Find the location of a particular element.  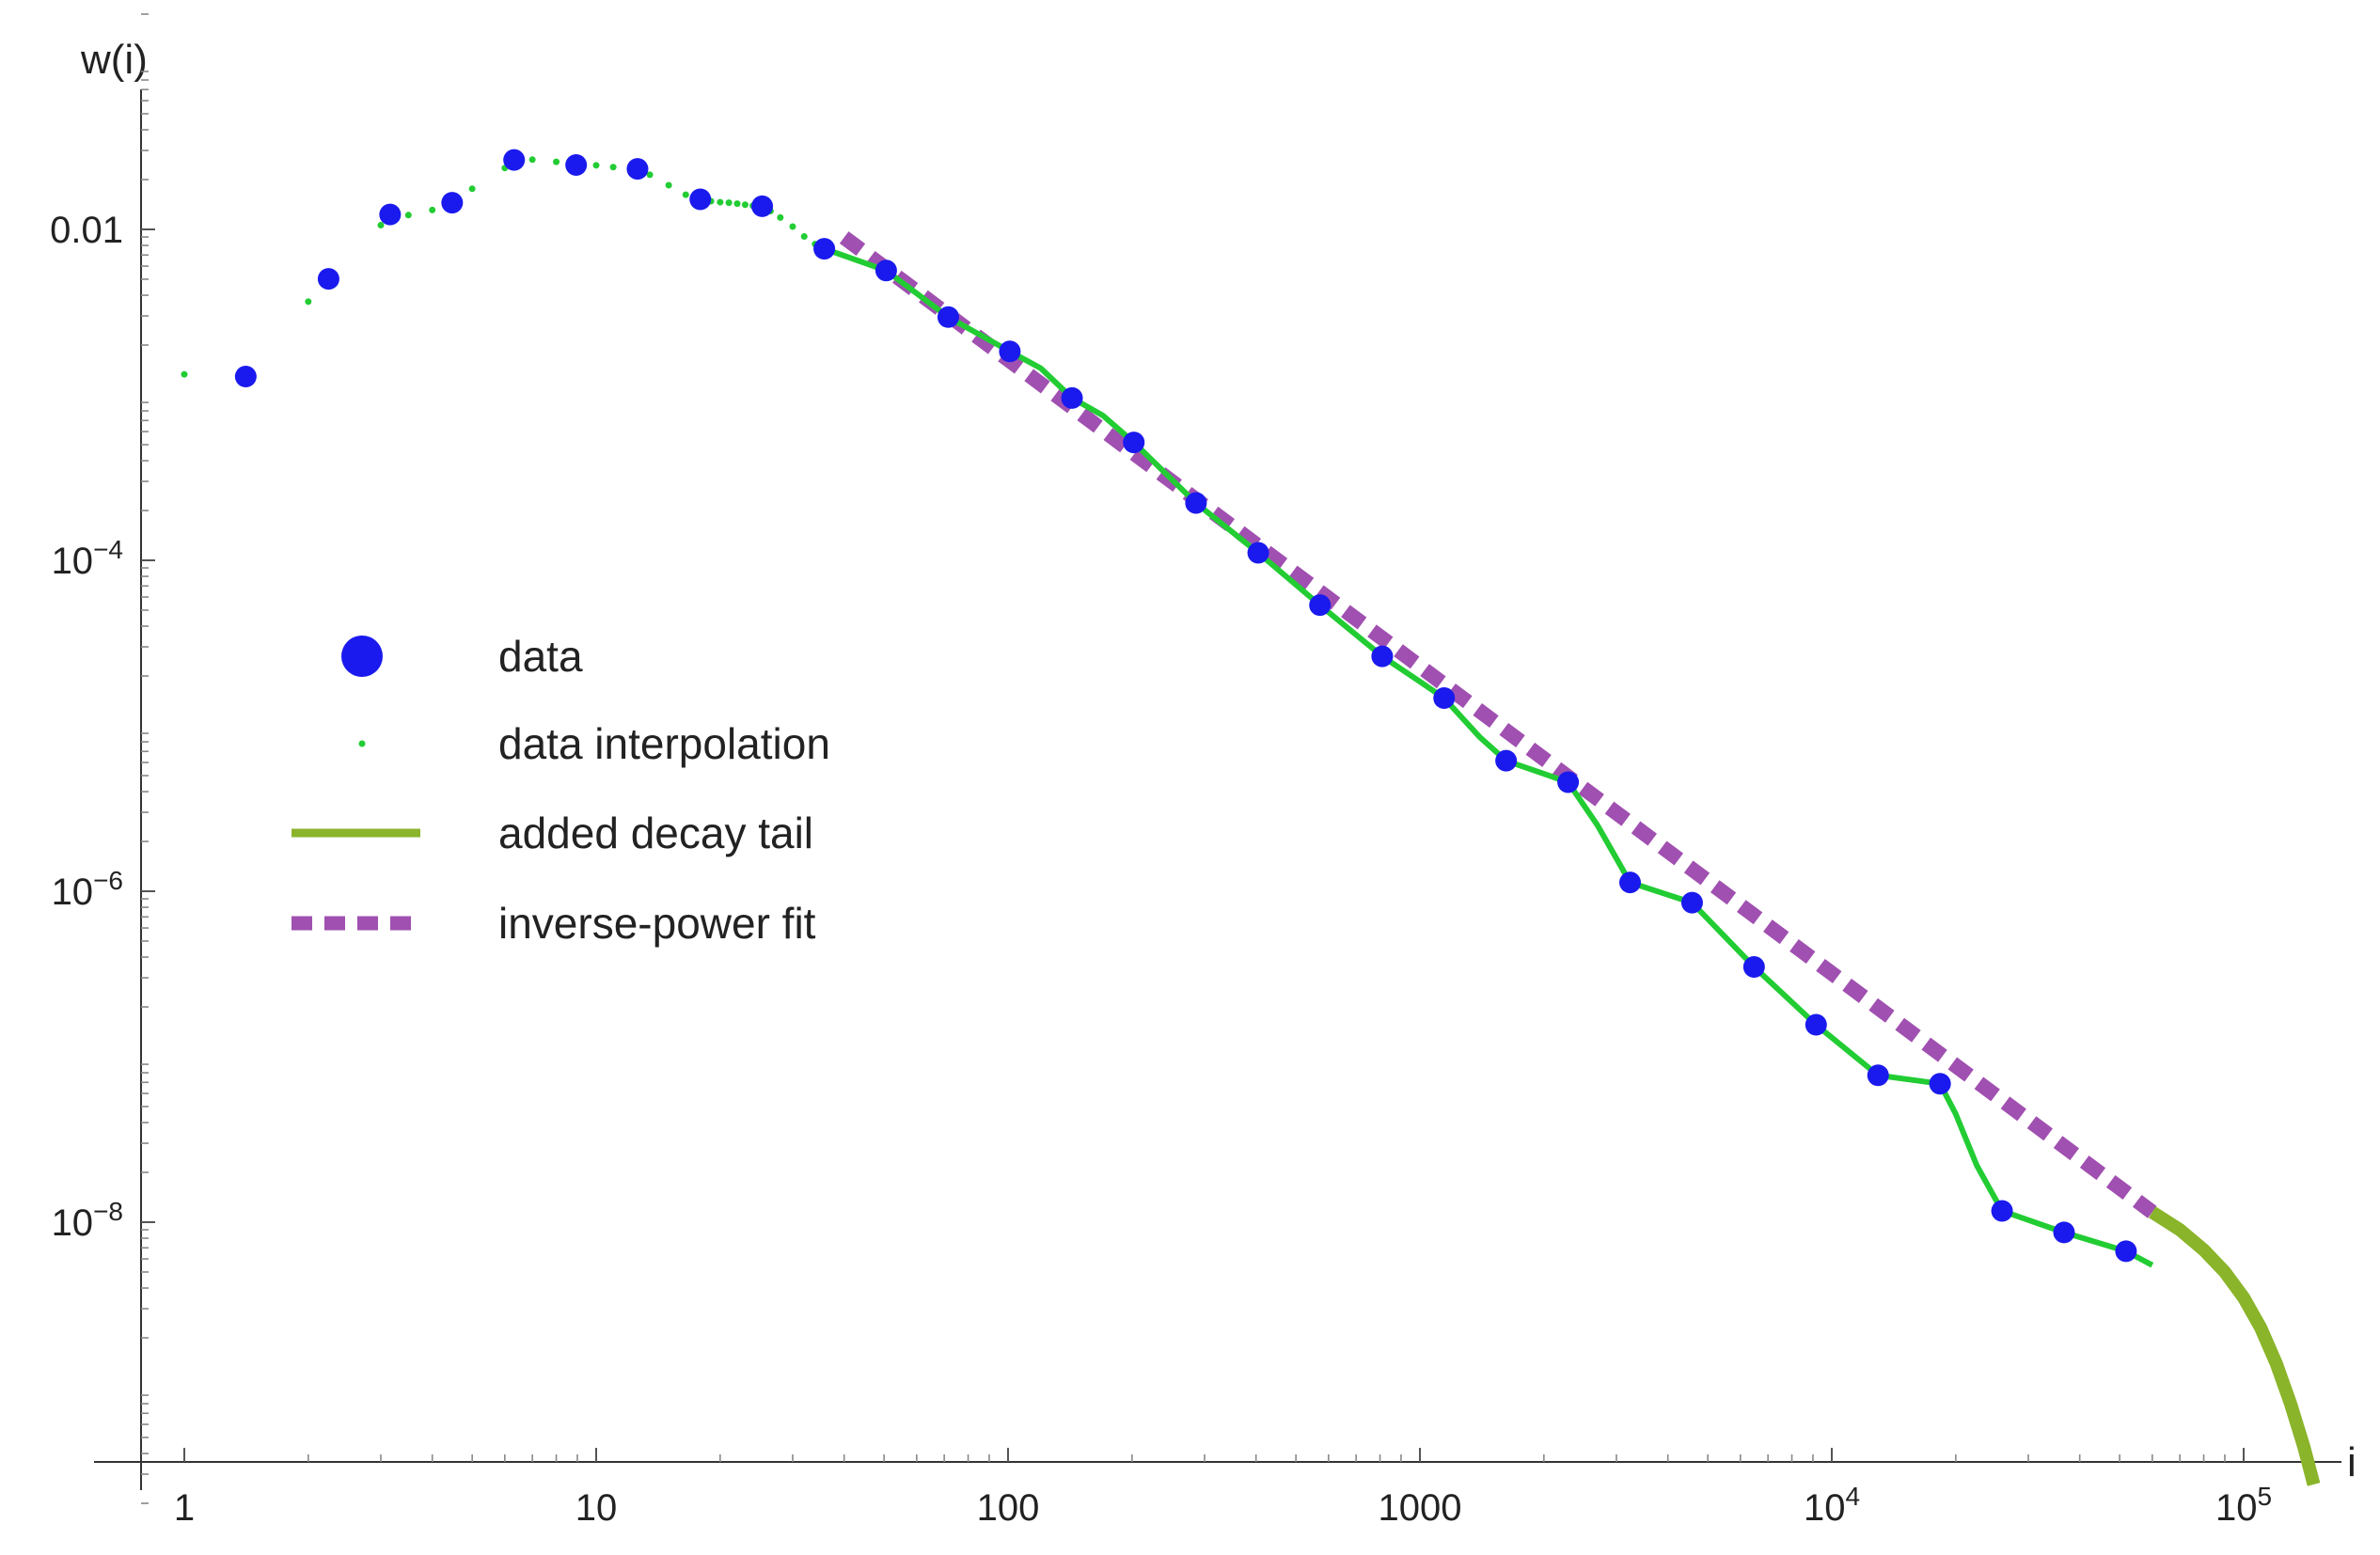

x-tick-label: 10⁴ is located at coordinates (1832, 1505).